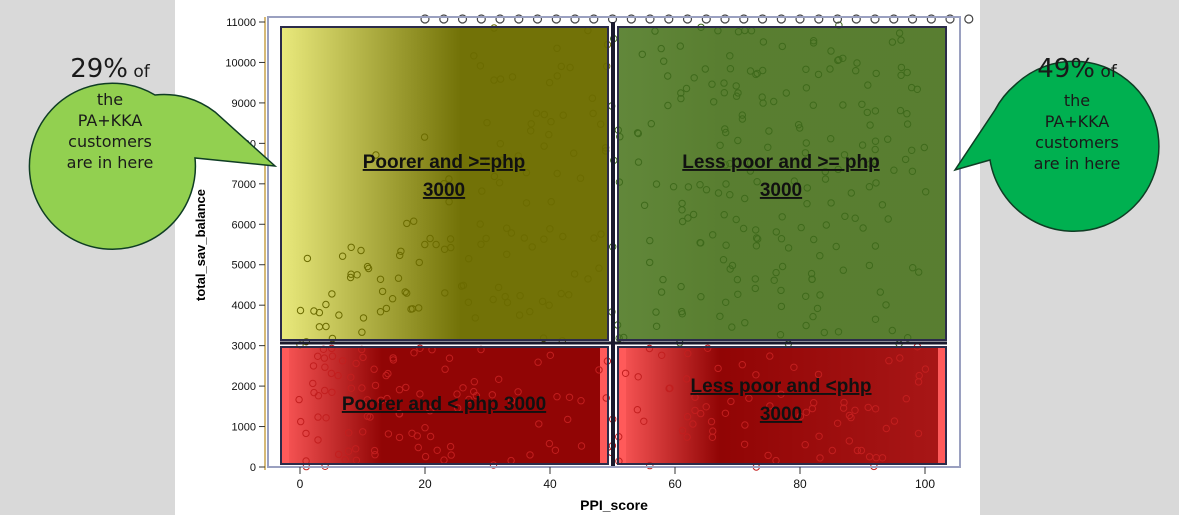 Image resolution: width=1179 pixels, height=515 pixels. What do you see at coordinates (780, 386) in the screenshot?
I see `quadrant-label-less-poor-low: Less poor and <php` at bounding box center [780, 386].